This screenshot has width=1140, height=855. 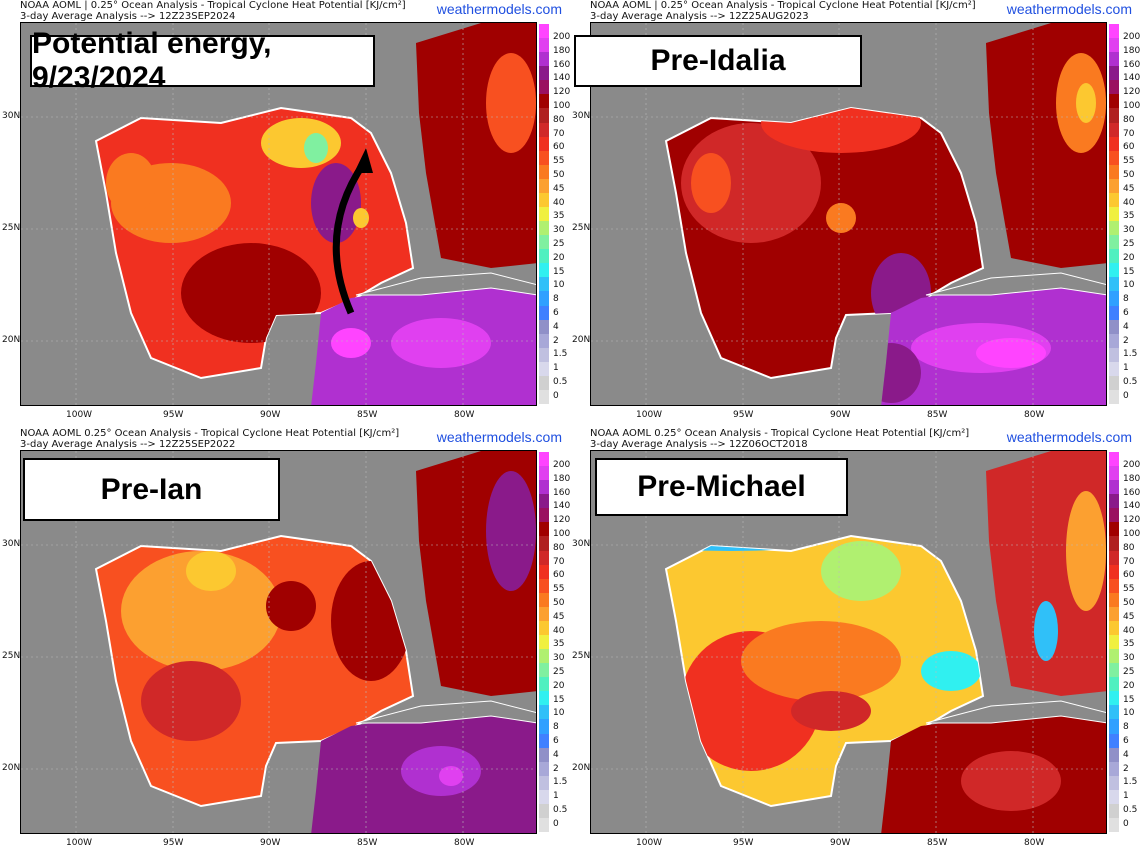 What do you see at coordinates (11, 656) in the screenshot?
I see `y-tick-label: 25N` at bounding box center [11, 656].